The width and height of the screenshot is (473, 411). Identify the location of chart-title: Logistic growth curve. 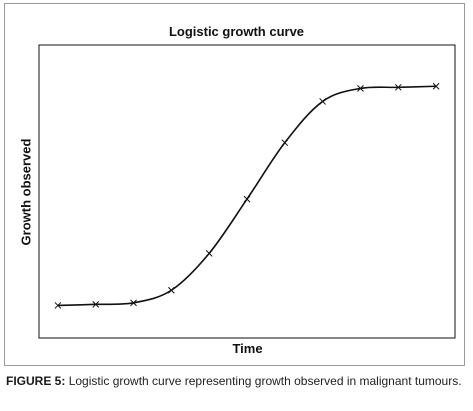
(236, 31).